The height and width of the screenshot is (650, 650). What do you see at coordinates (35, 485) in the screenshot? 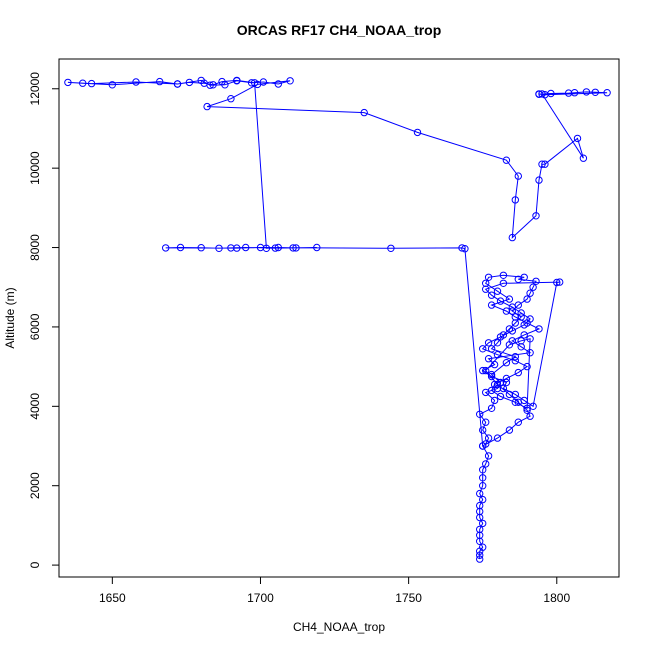
I see `y-tick-label: 2000` at bounding box center [35, 485].